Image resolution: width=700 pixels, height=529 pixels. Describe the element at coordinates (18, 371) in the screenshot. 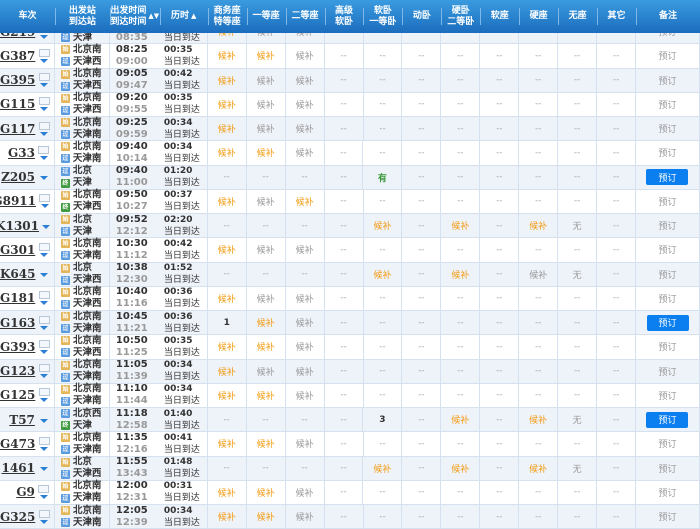

I see `train-number-link: G123` at that location.